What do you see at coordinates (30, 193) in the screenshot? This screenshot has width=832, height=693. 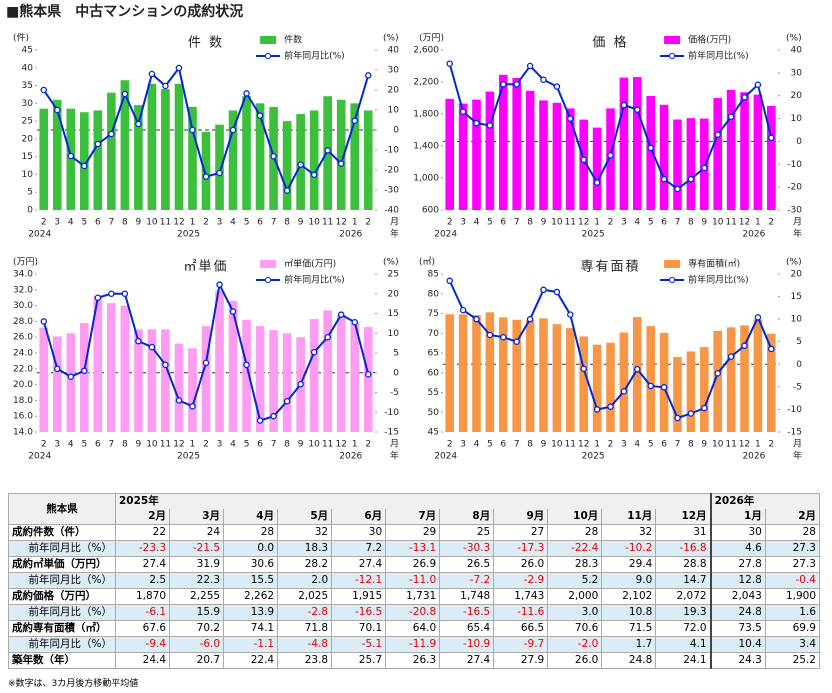 I see `y-tick-label: 5` at bounding box center [30, 193].